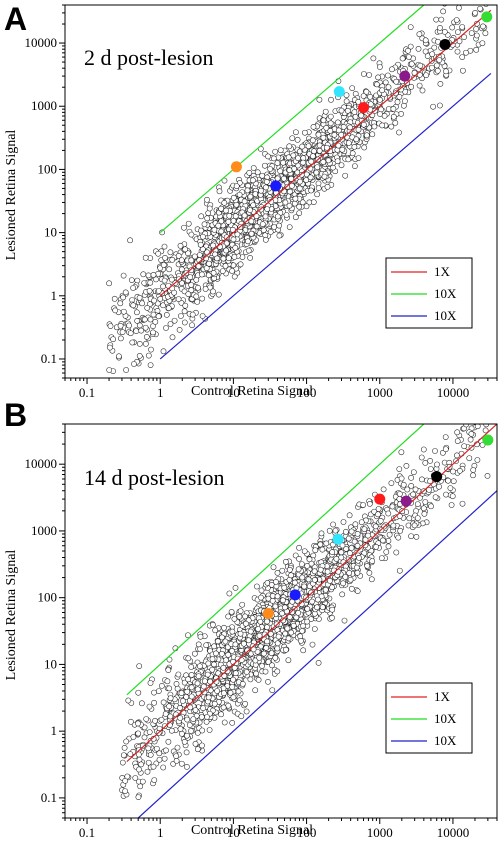 This screenshot has width=500, height=841. What do you see at coordinates (149, 57) in the screenshot?
I see `condition-label: 2 d post-lesion` at bounding box center [149, 57].